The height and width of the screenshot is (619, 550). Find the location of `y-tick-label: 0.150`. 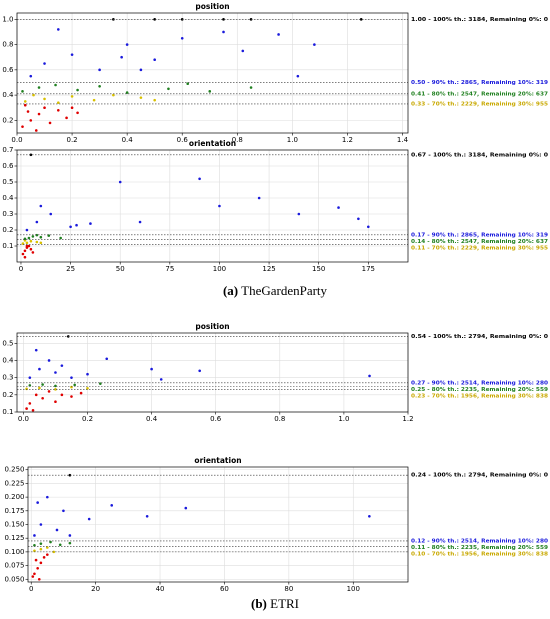

y-tick-label: 0.150 is located at coordinates (14, 525).